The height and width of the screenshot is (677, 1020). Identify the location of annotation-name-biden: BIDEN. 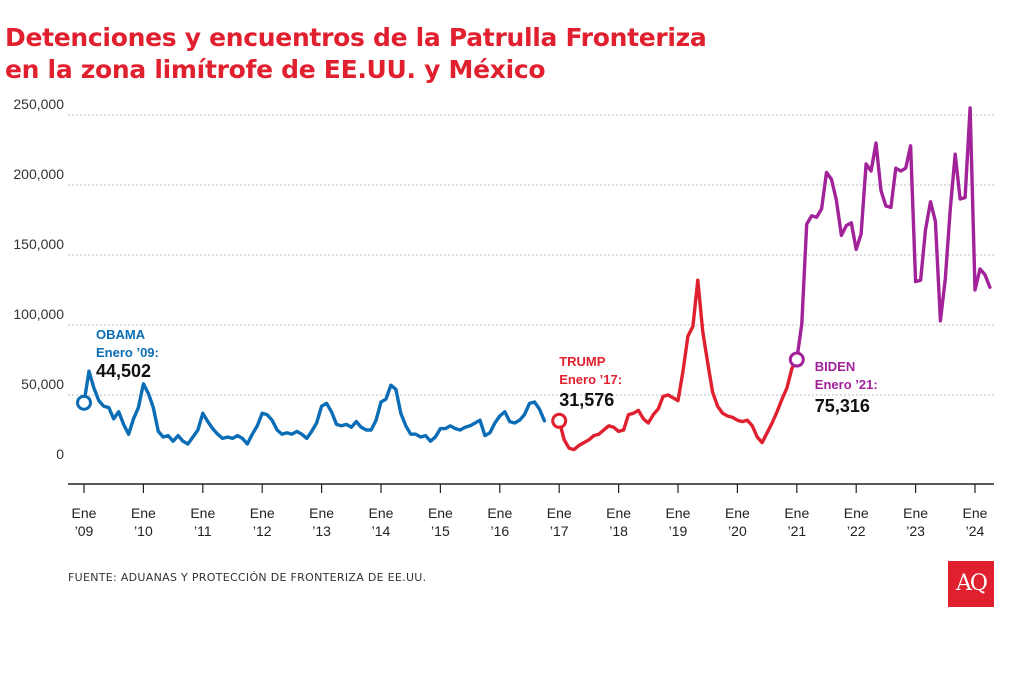
(835, 366).